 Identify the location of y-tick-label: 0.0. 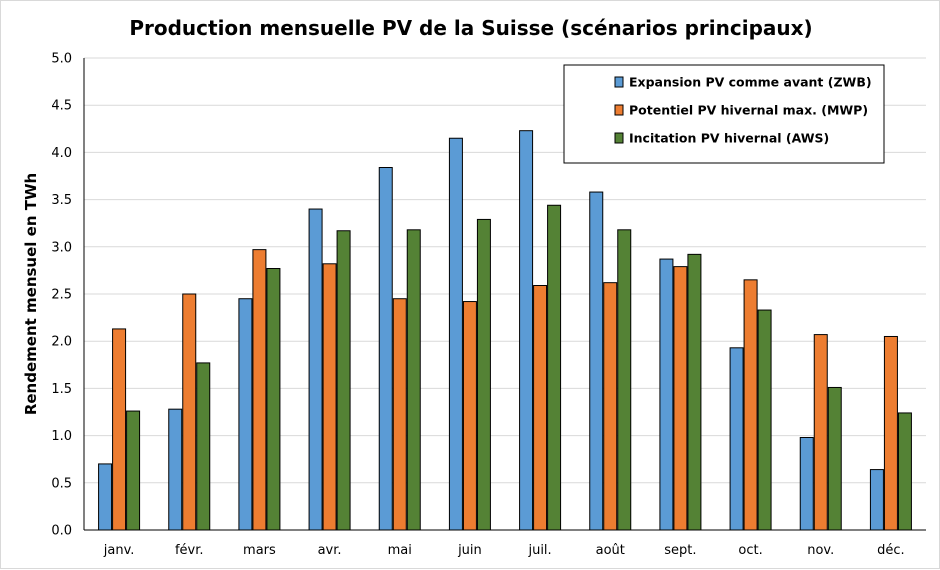
(61, 531).